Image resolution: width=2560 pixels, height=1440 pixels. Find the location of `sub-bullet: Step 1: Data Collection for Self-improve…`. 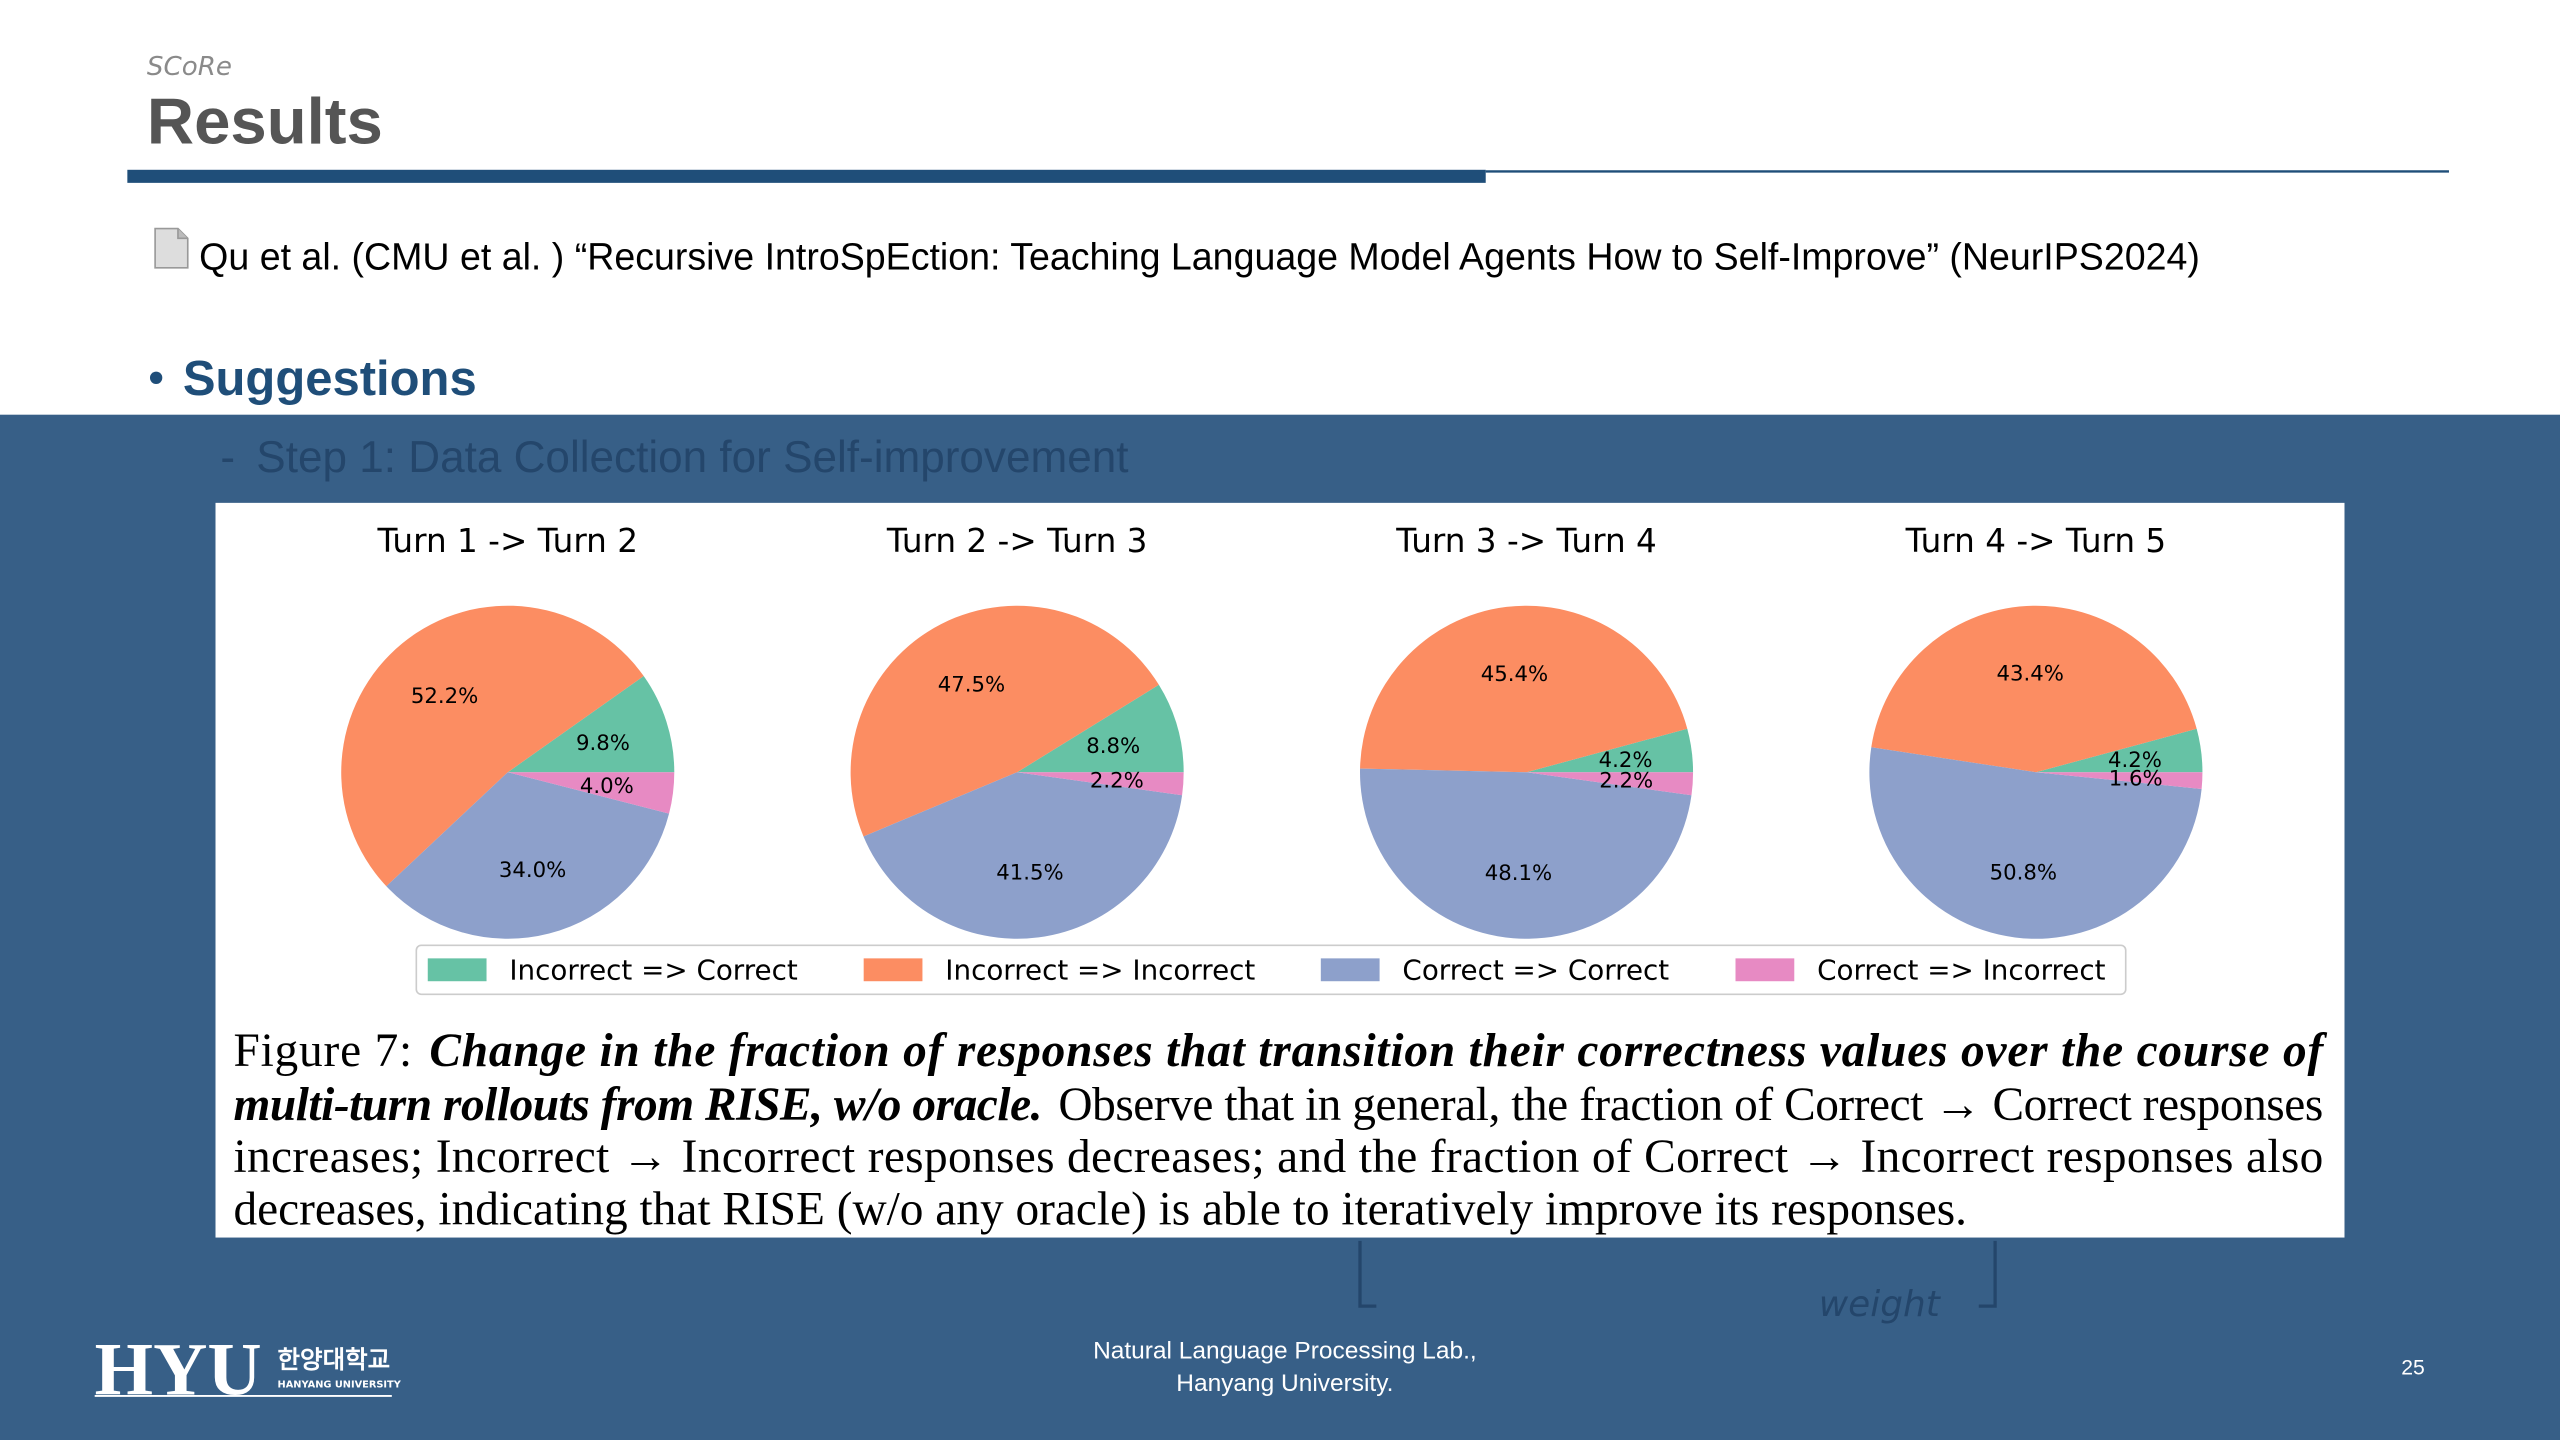

sub-bullet: Step 1: Data Collection for Self-improve… is located at coordinates (692, 457).